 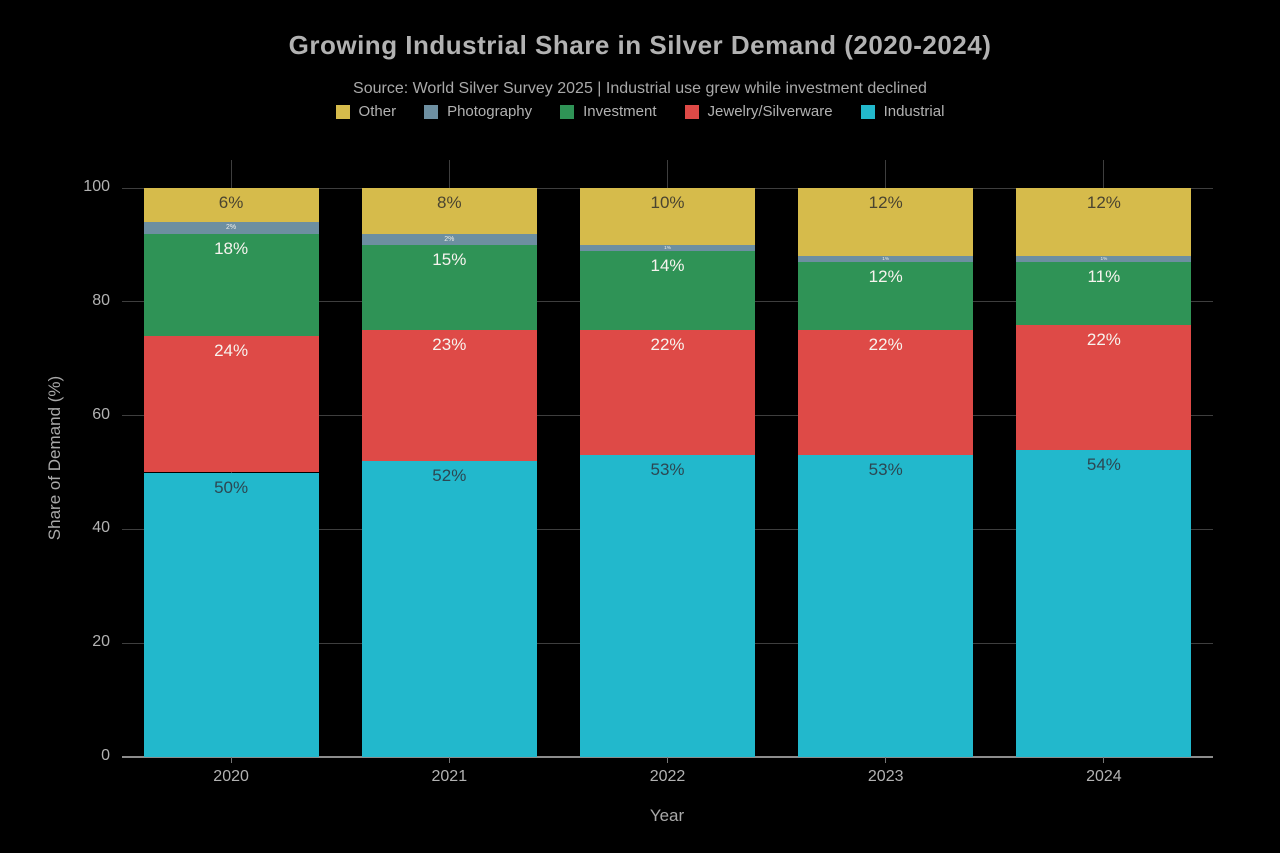 I want to click on bar-segment-other-2024: 12%, so click(x=1104, y=222).